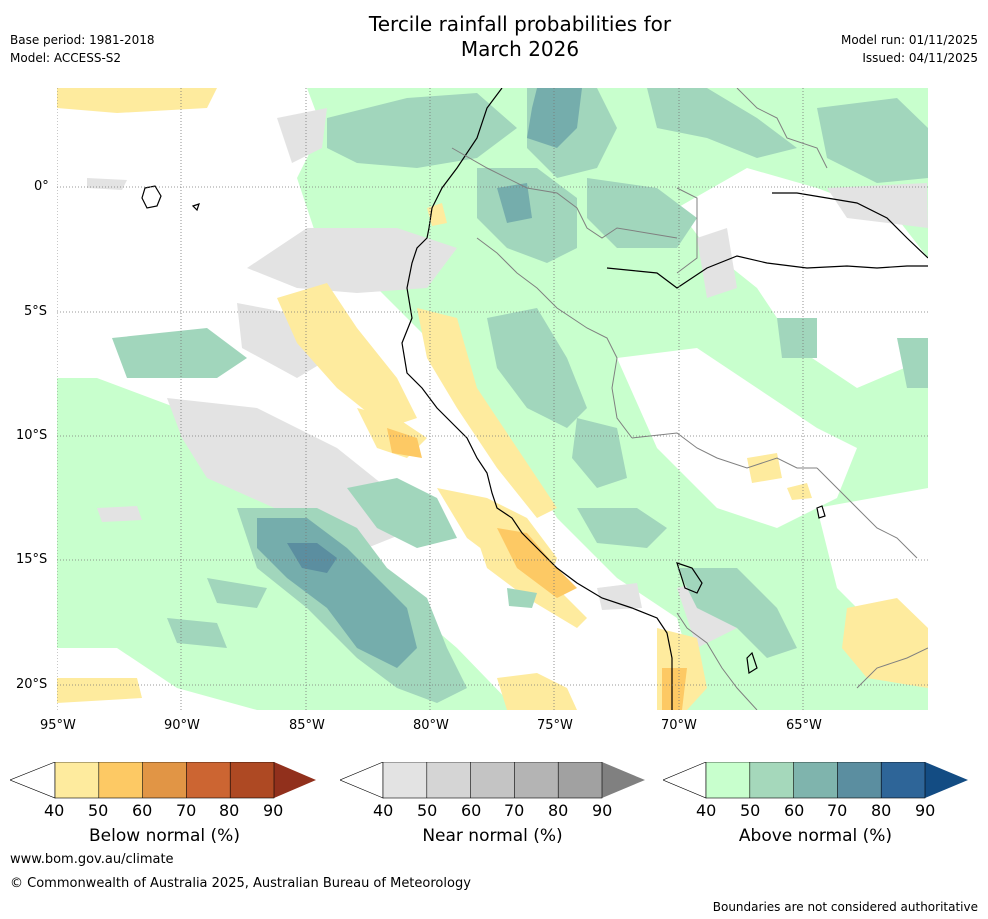 Image resolution: width=988 pixels, height=919 pixels. What do you see at coordinates (66, 58) in the screenshot?
I see `model-name: Model: ACCESS-S2` at bounding box center [66, 58].